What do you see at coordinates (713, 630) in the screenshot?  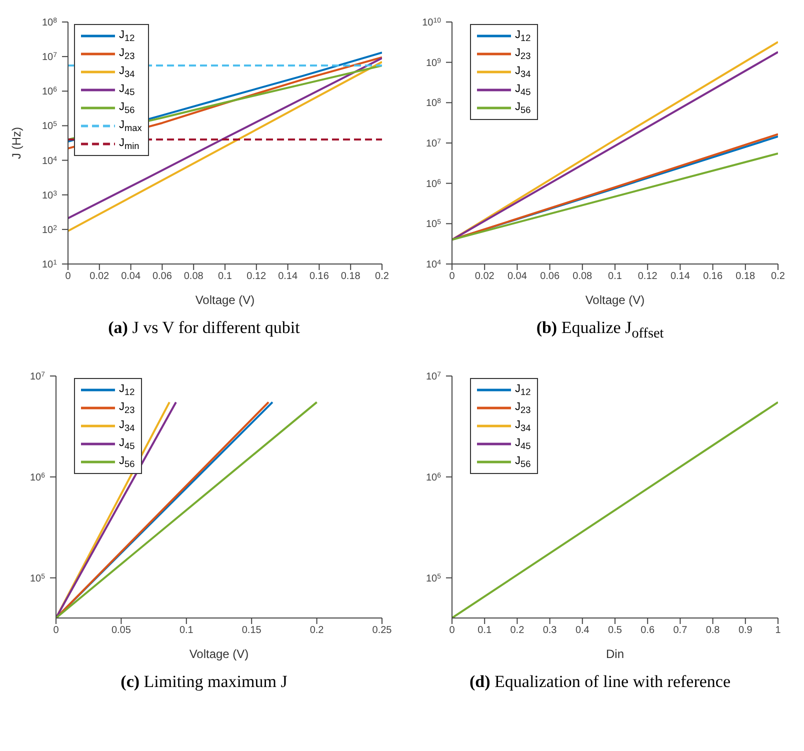 I see `x-tick-label: 0.8` at bounding box center [713, 630].